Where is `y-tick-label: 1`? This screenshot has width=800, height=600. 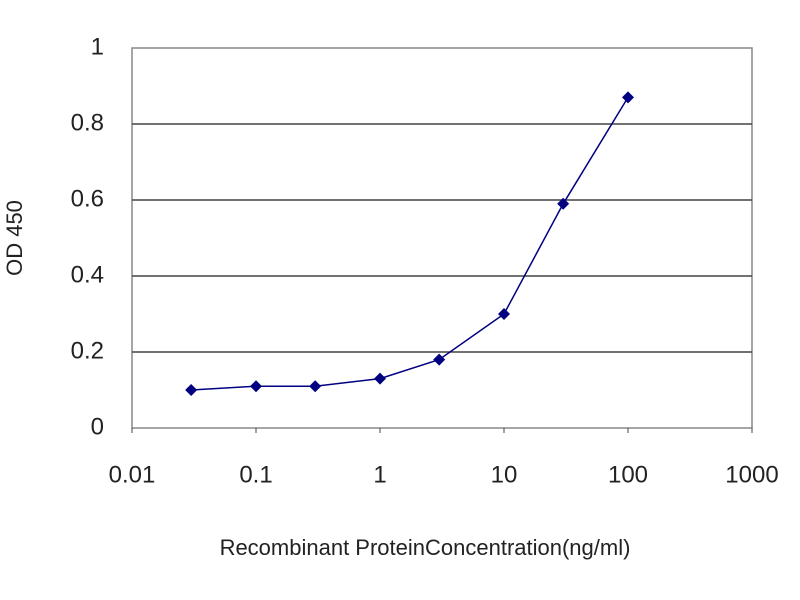 y-tick-label: 1 is located at coordinates (97, 46).